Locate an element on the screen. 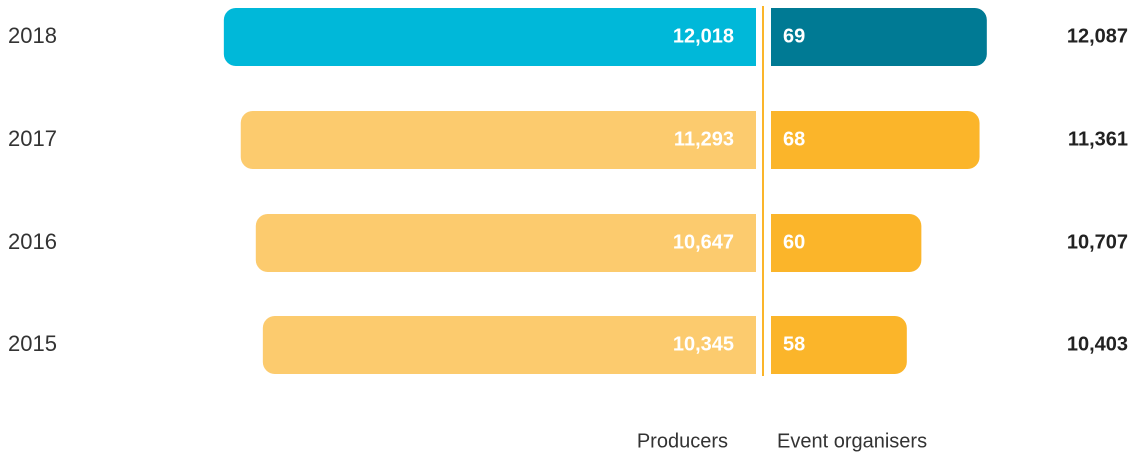 The width and height of the screenshot is (1136, 460). year-label: 2016 is located at coordinates (32, 241).